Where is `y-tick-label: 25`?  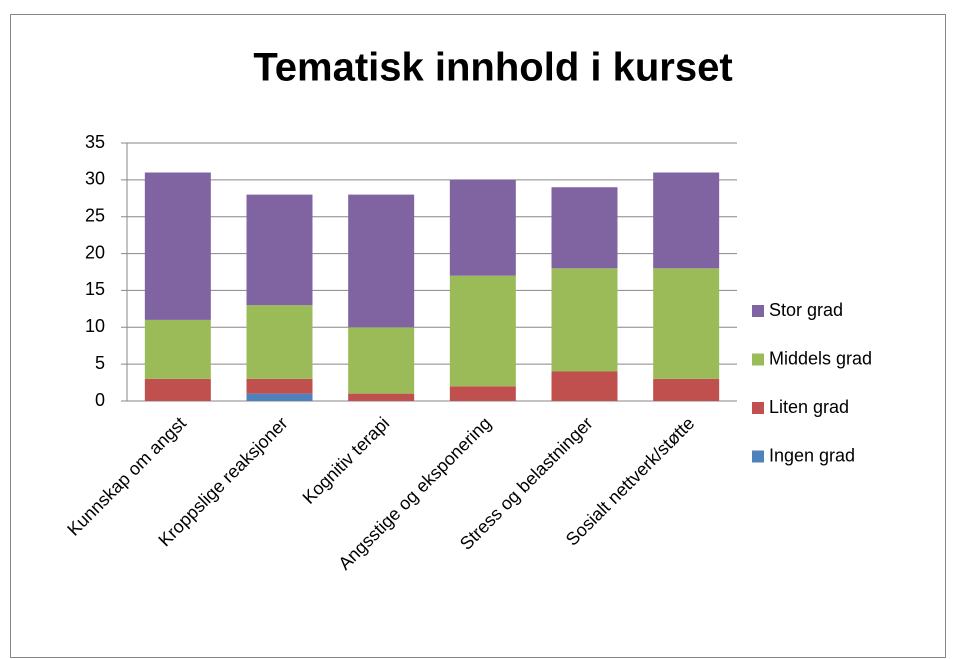 y-tick-label: 25 is located at coordinates (95, 215).